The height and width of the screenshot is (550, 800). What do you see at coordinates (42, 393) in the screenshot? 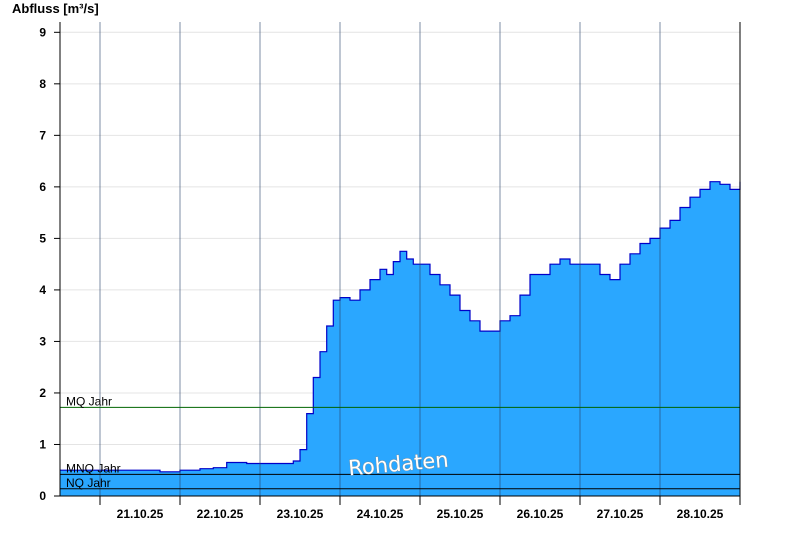
I see `y-tick-label: 2` at bounding box center [42, 393].